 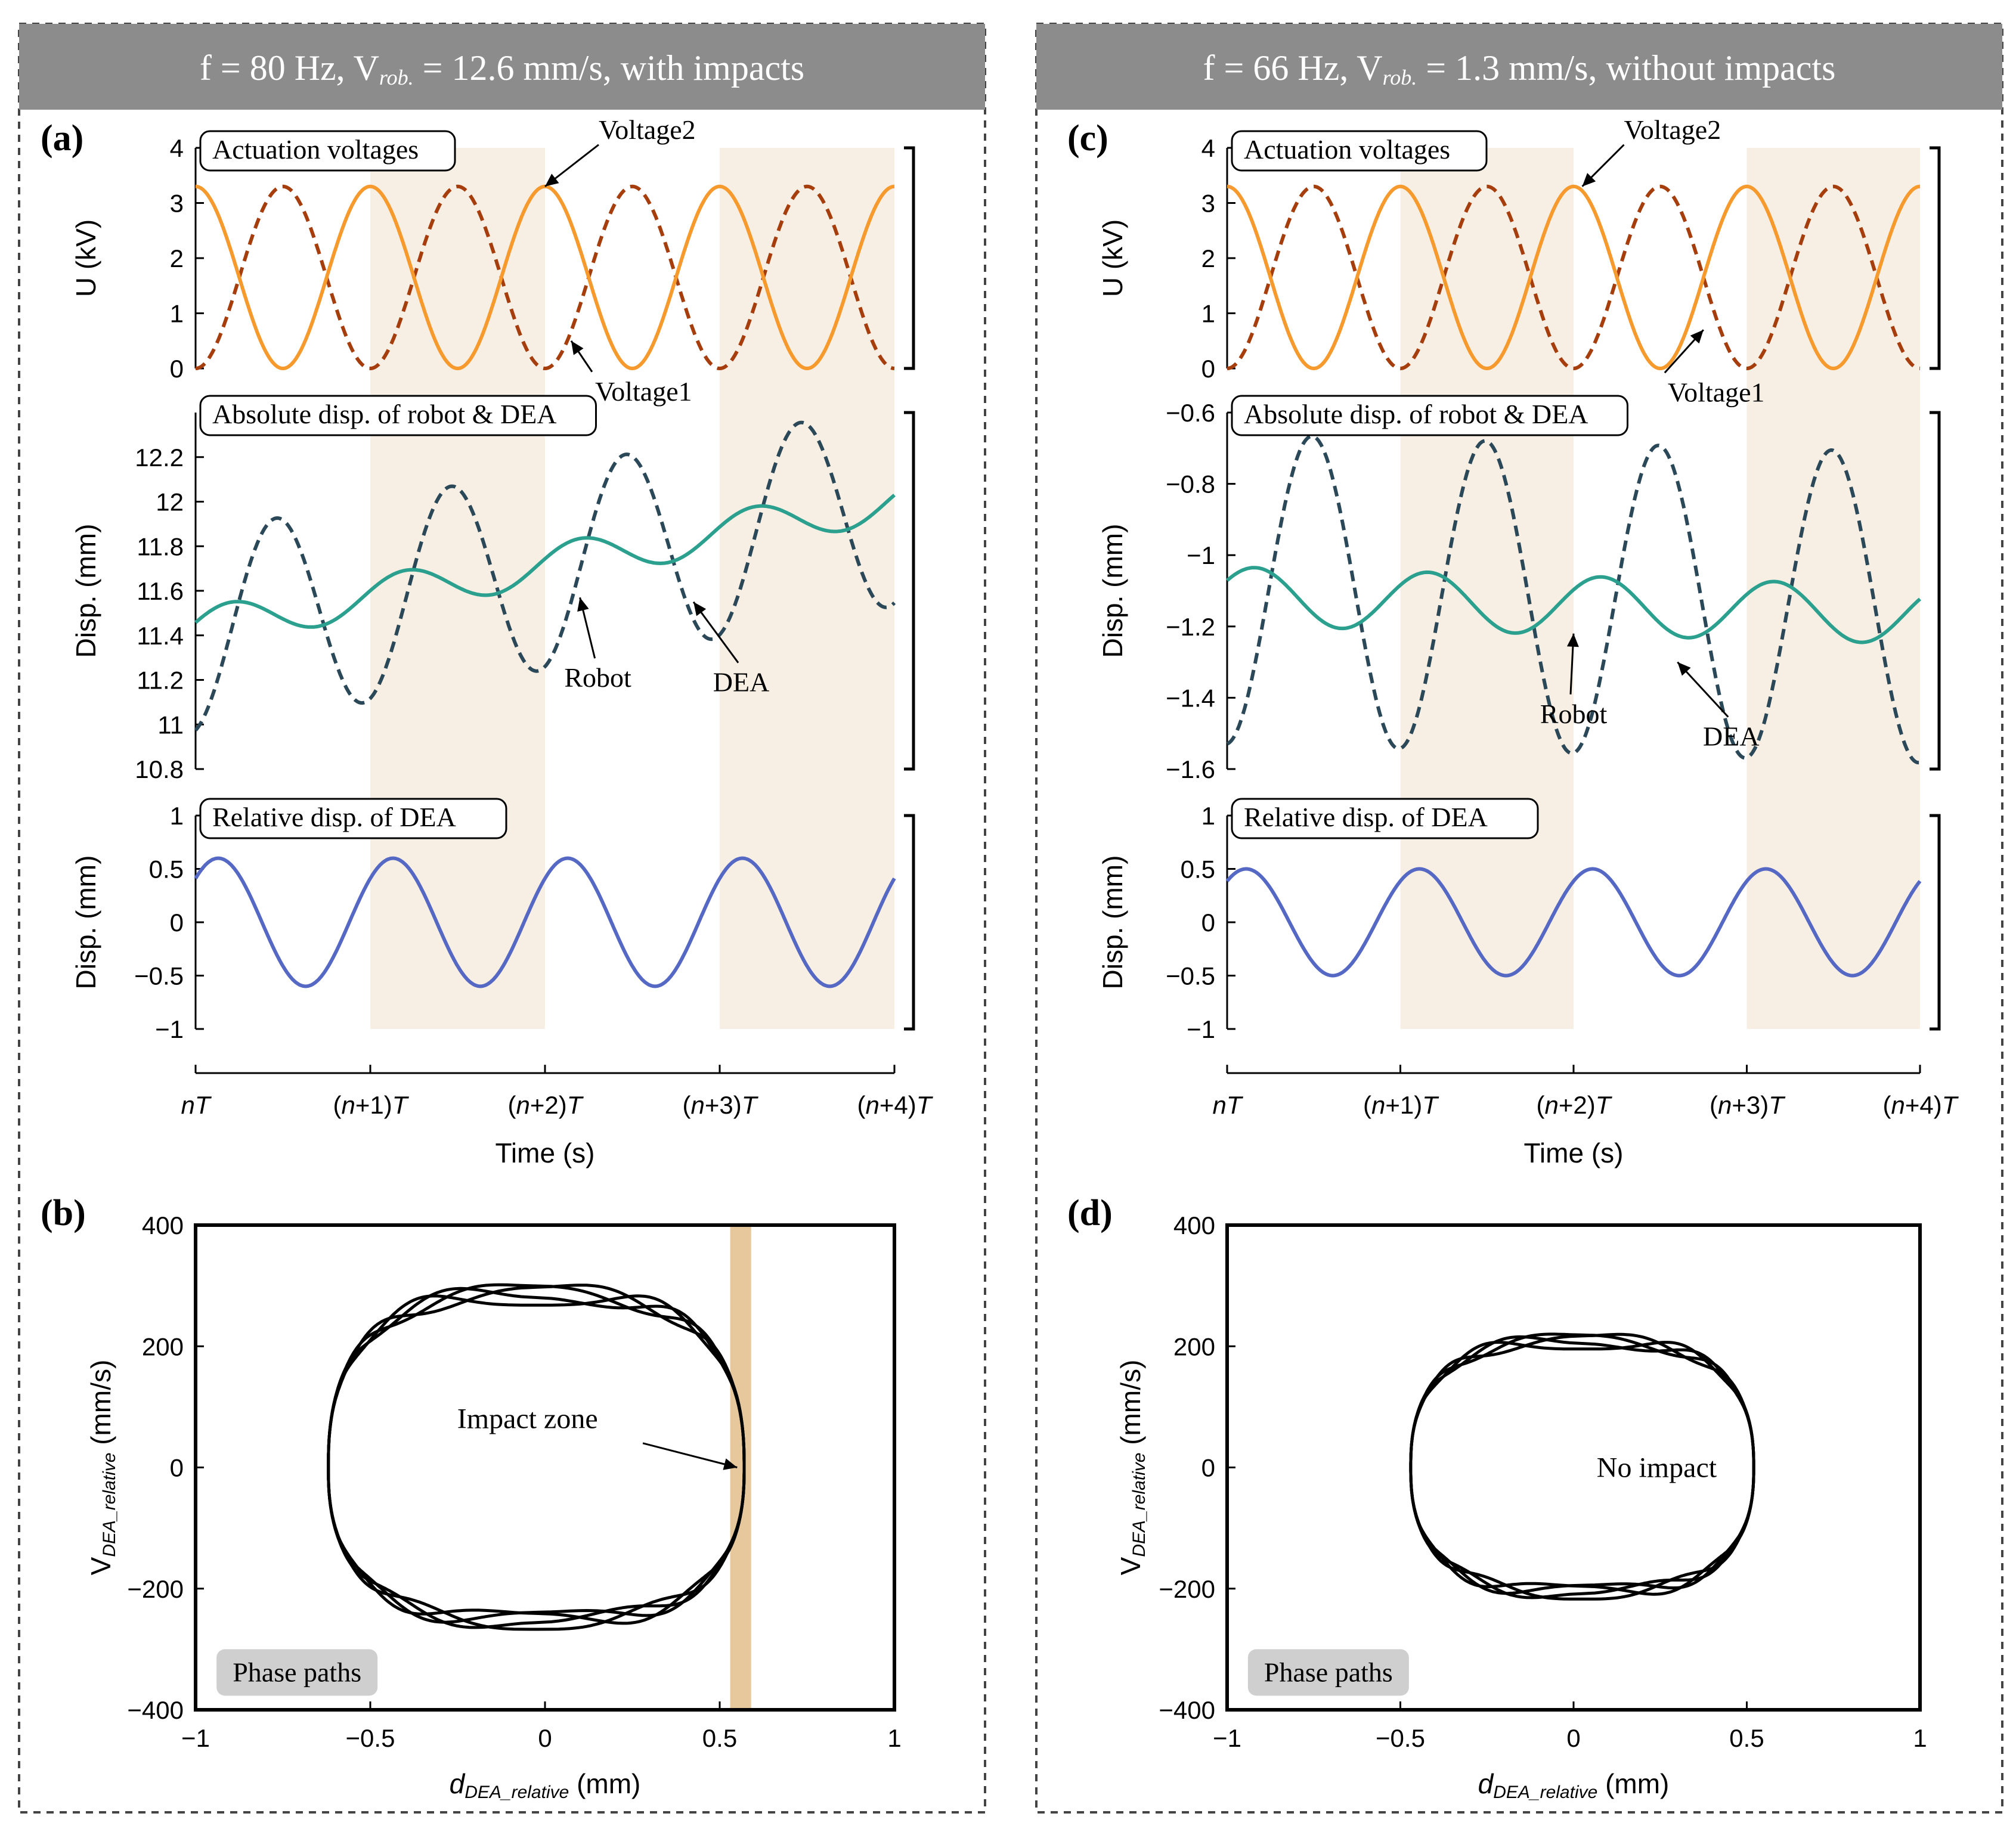 I want to click on legend-bg-d, so click(x=1328, y=1672).